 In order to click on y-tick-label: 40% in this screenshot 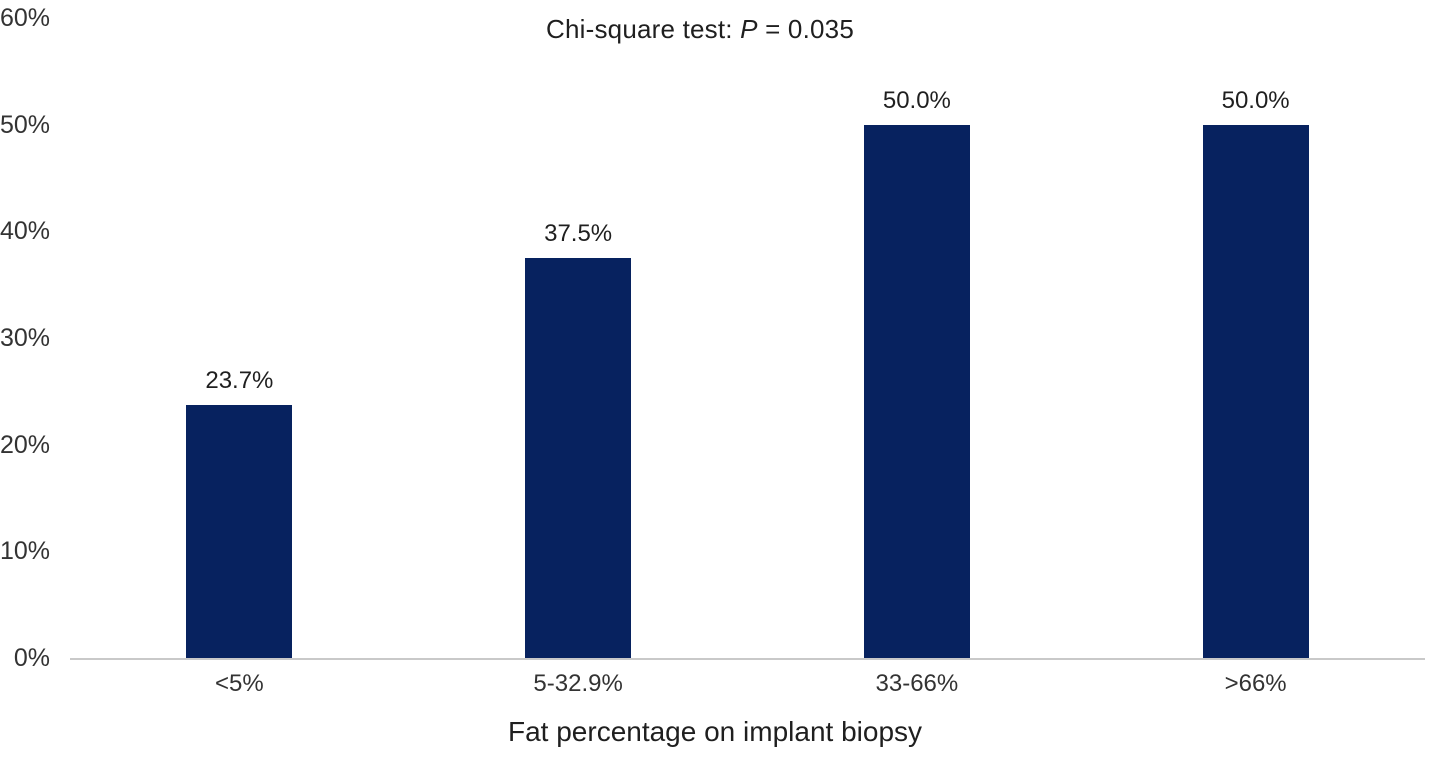, I will do `click(25, 231)`.